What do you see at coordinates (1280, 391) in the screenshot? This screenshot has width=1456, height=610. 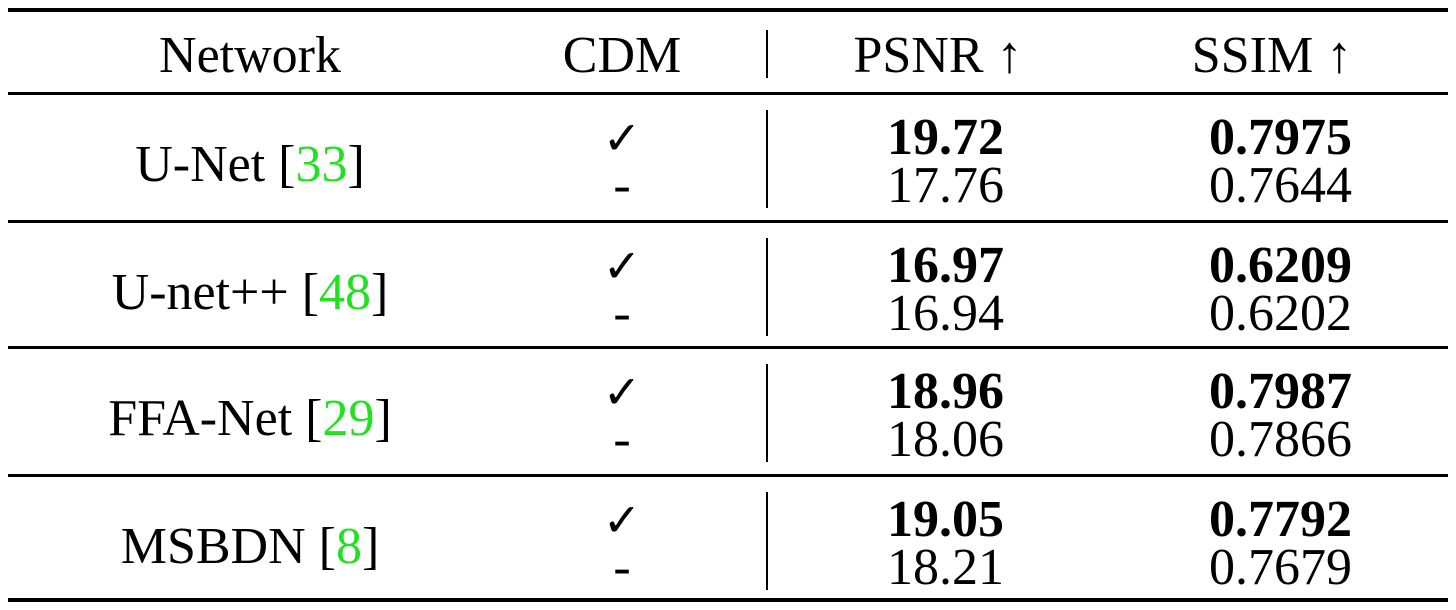 I see `ssim-with-cdm: 0.7987` at bounding box center [1280, 391].